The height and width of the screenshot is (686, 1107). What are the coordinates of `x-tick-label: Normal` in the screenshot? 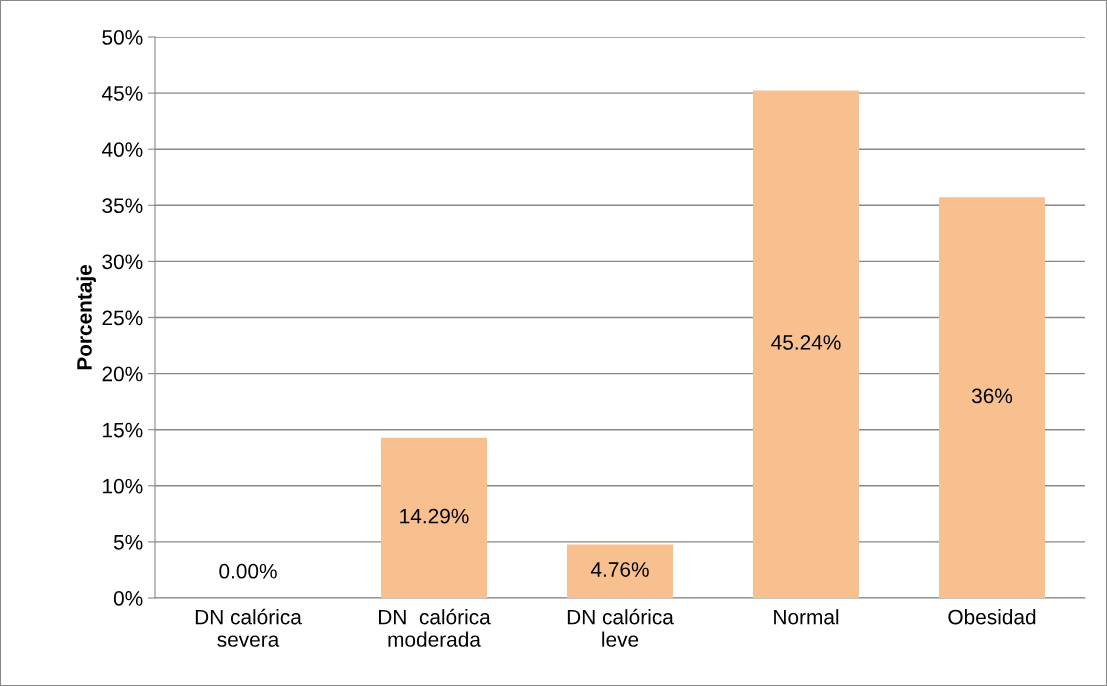 It's located at (806, 617).